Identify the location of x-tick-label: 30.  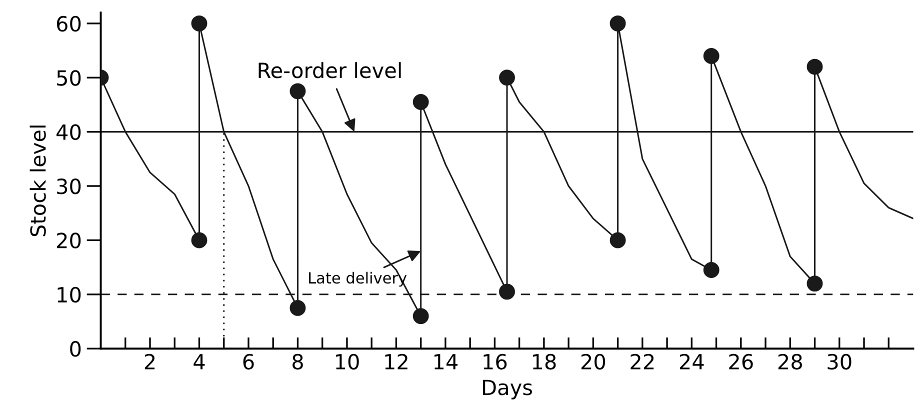
(840, 362).